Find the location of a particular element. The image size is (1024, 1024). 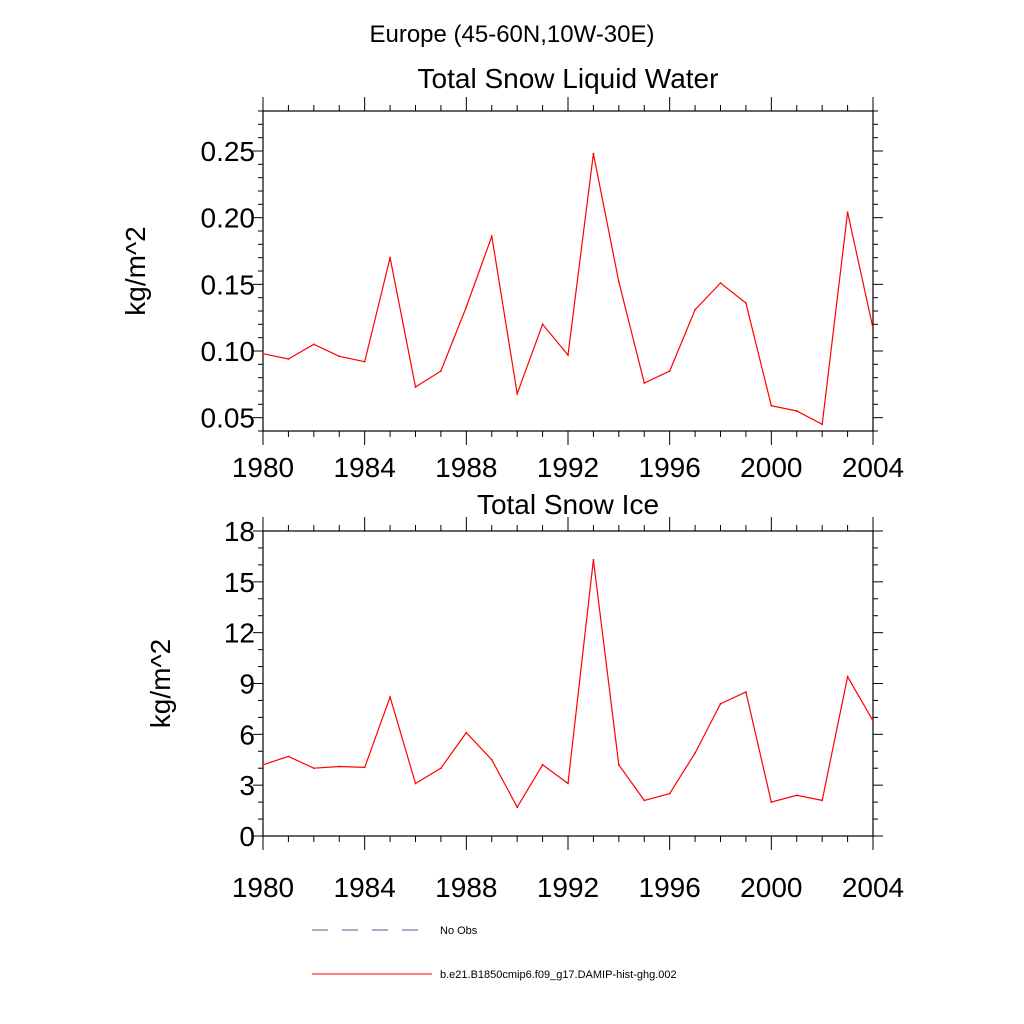

legend-entry-no-obs: No Obs is located at coordinates (395, 931).